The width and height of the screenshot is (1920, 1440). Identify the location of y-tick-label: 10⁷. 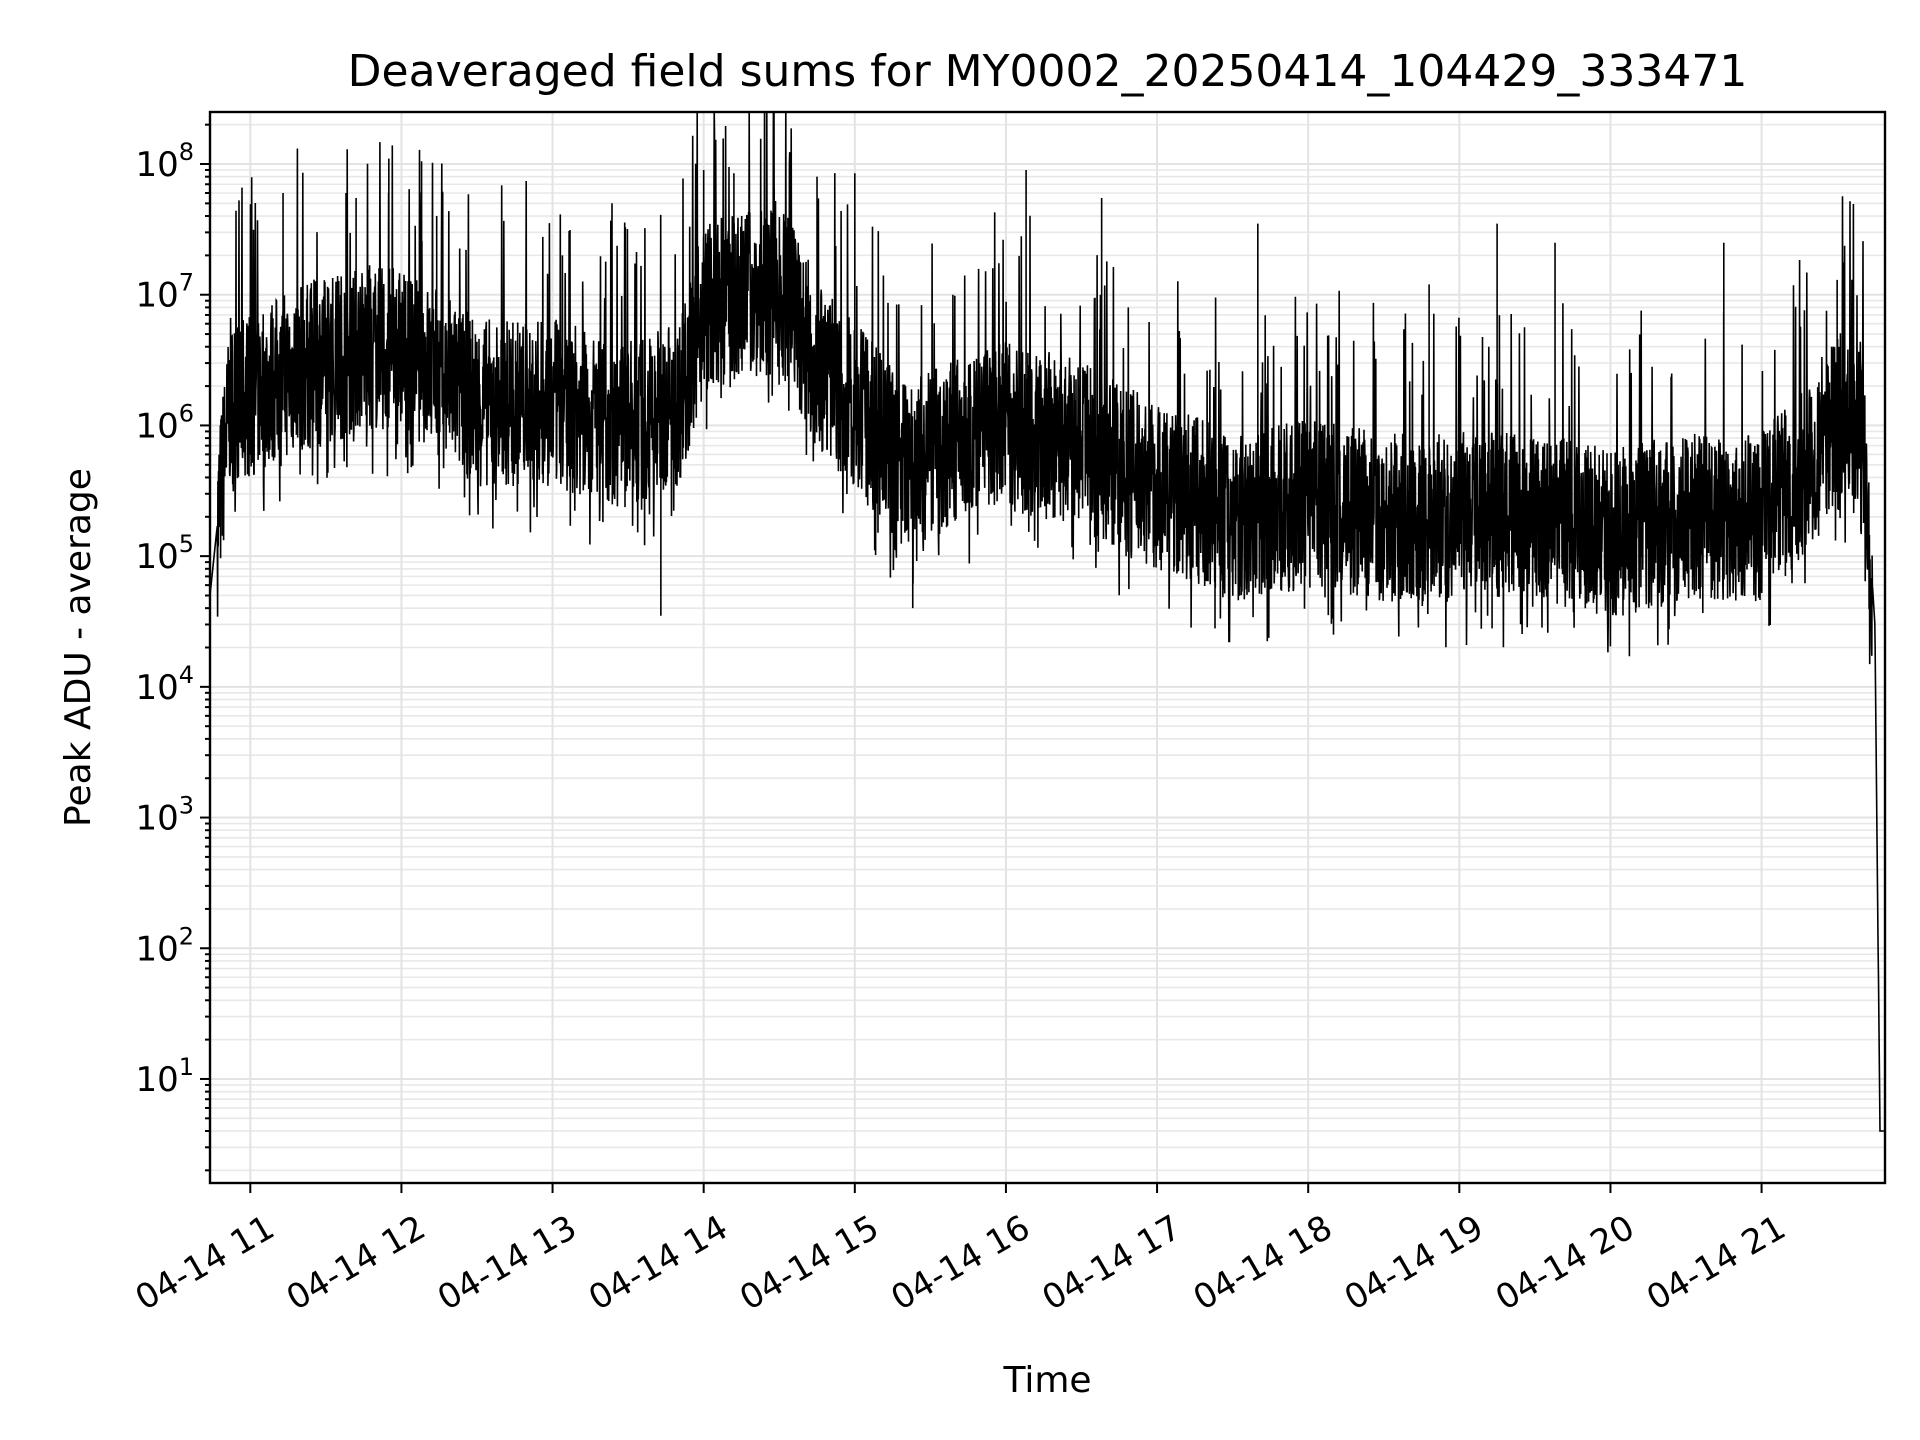
(164, 292).